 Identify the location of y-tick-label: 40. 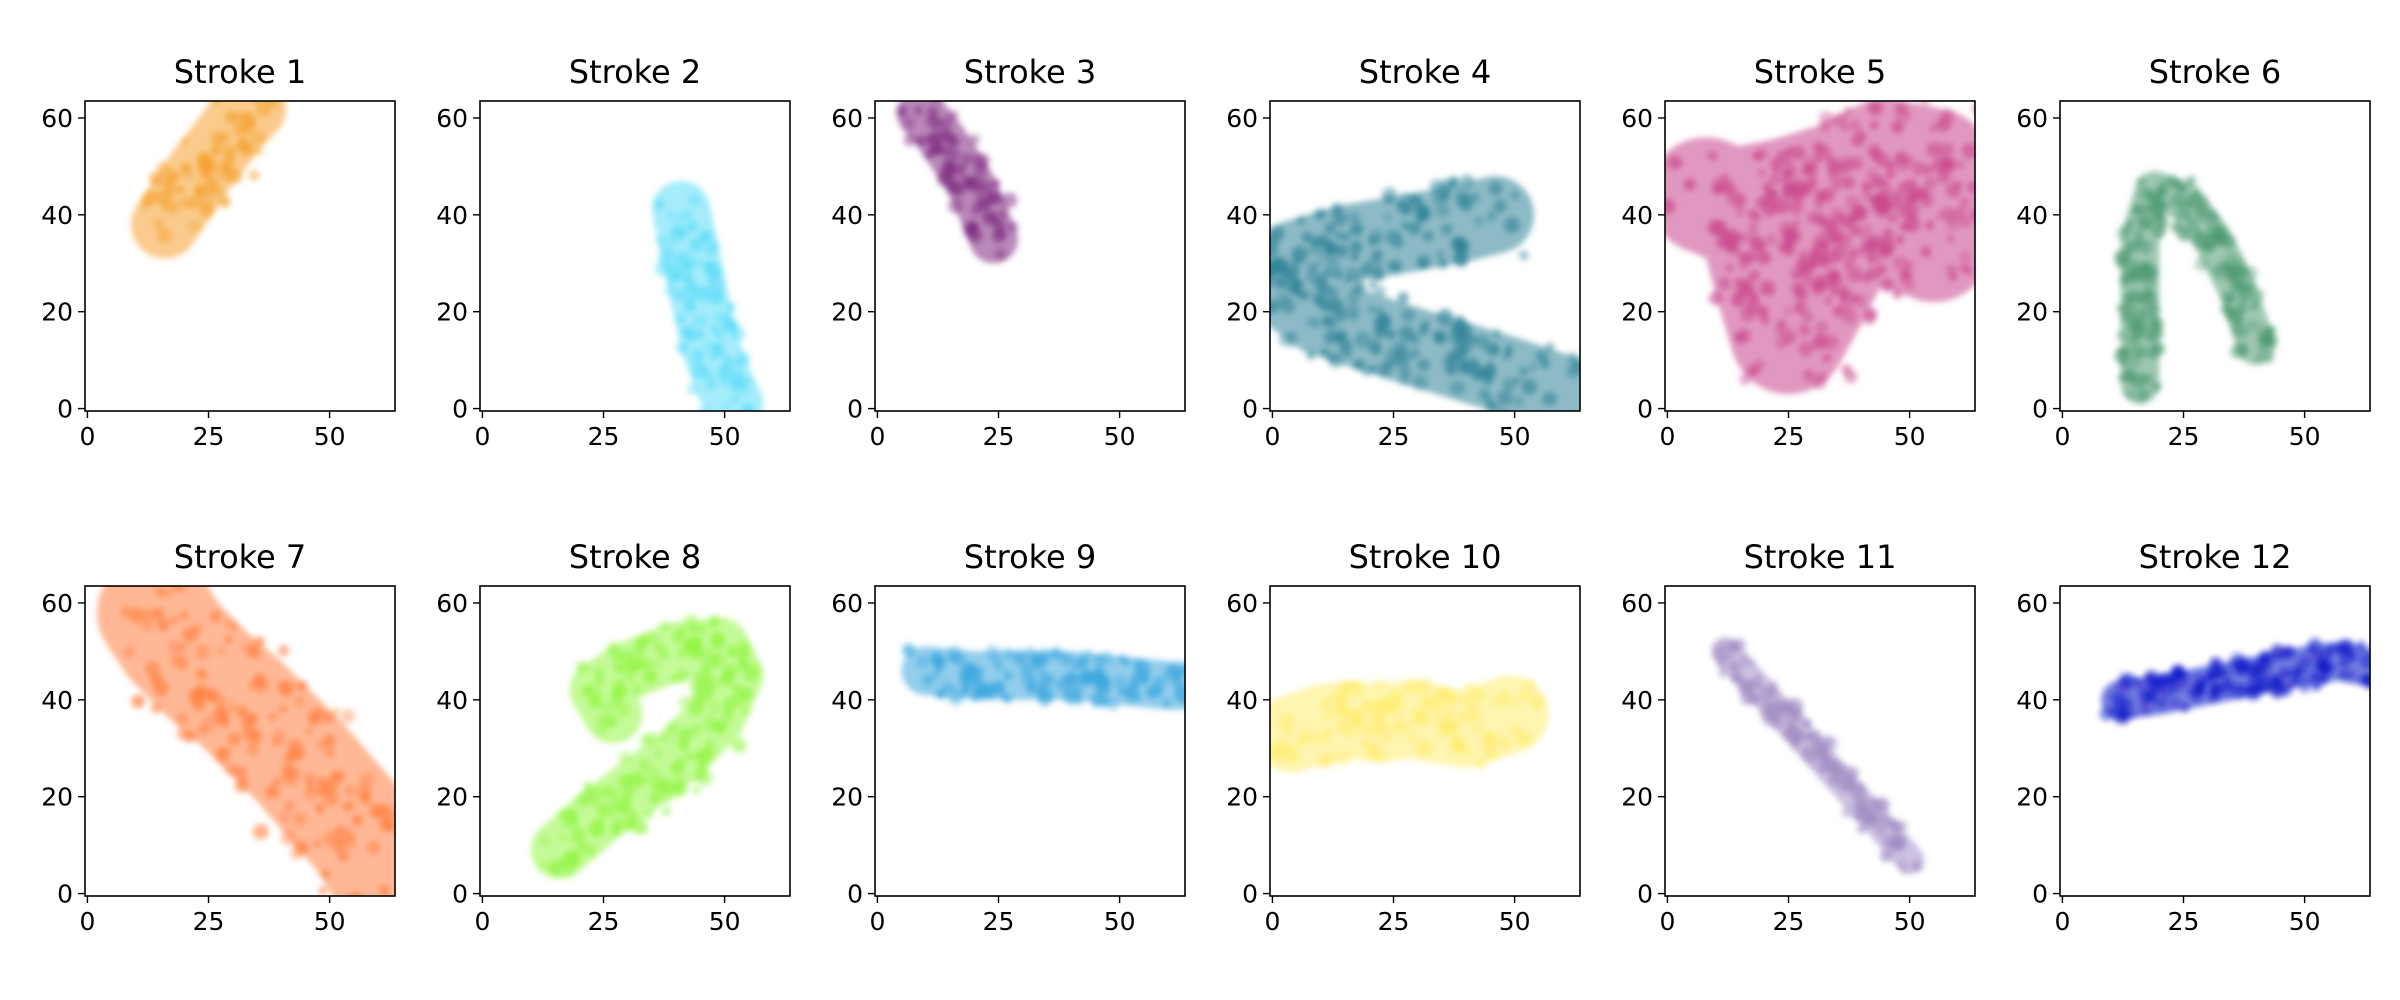
(2032, 700).